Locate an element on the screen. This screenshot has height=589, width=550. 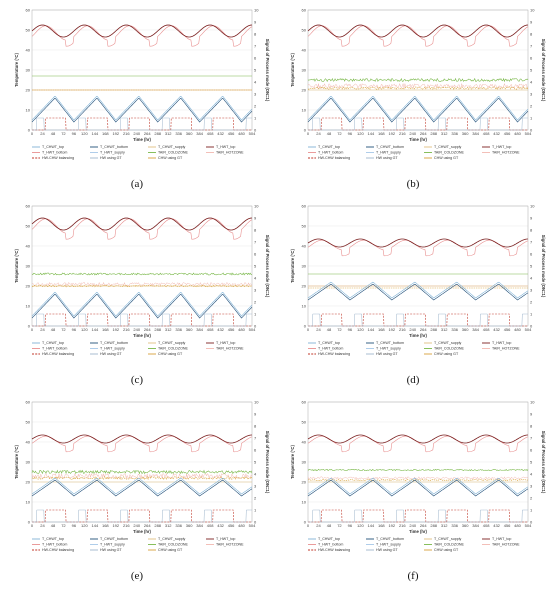
y2-tick-label: 4 is located at coordinates (531, 277).